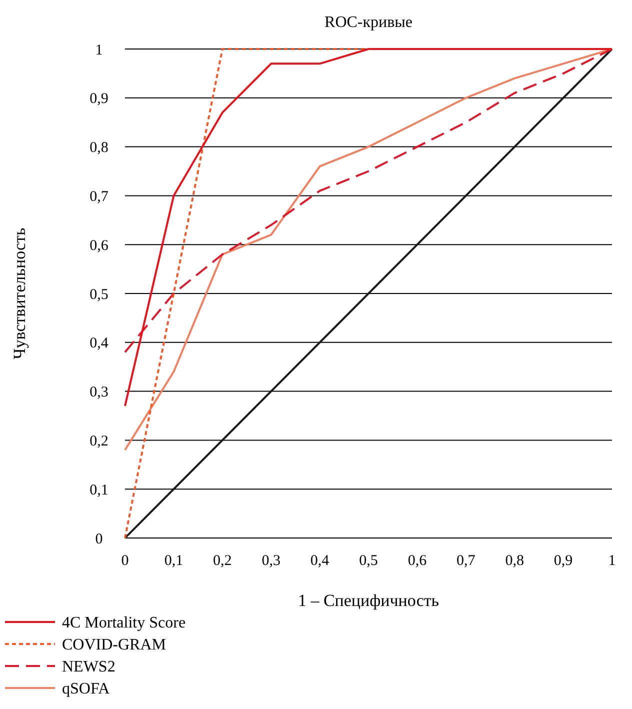  Describe the element at coordinates (99, 490) in the screenshot. I see `y-tick-label: 0,1` at that location.